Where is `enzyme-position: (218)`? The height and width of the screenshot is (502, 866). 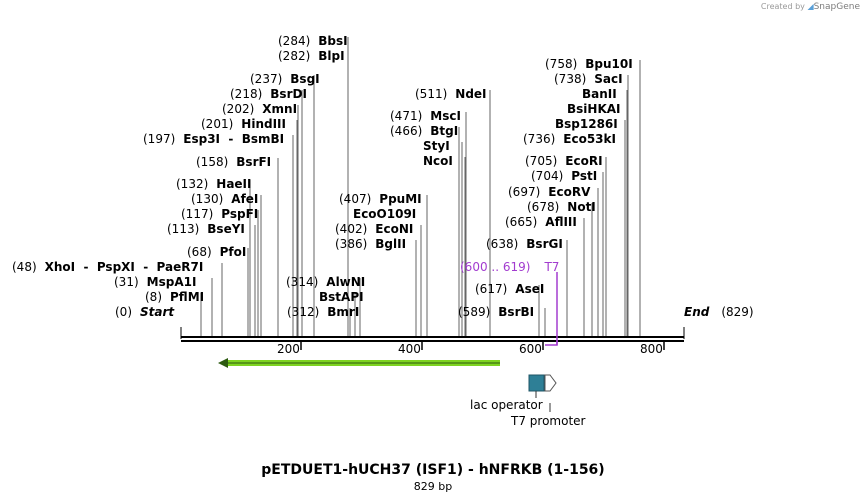 enzyme-position: (218) is located at coordinates (246, 94).